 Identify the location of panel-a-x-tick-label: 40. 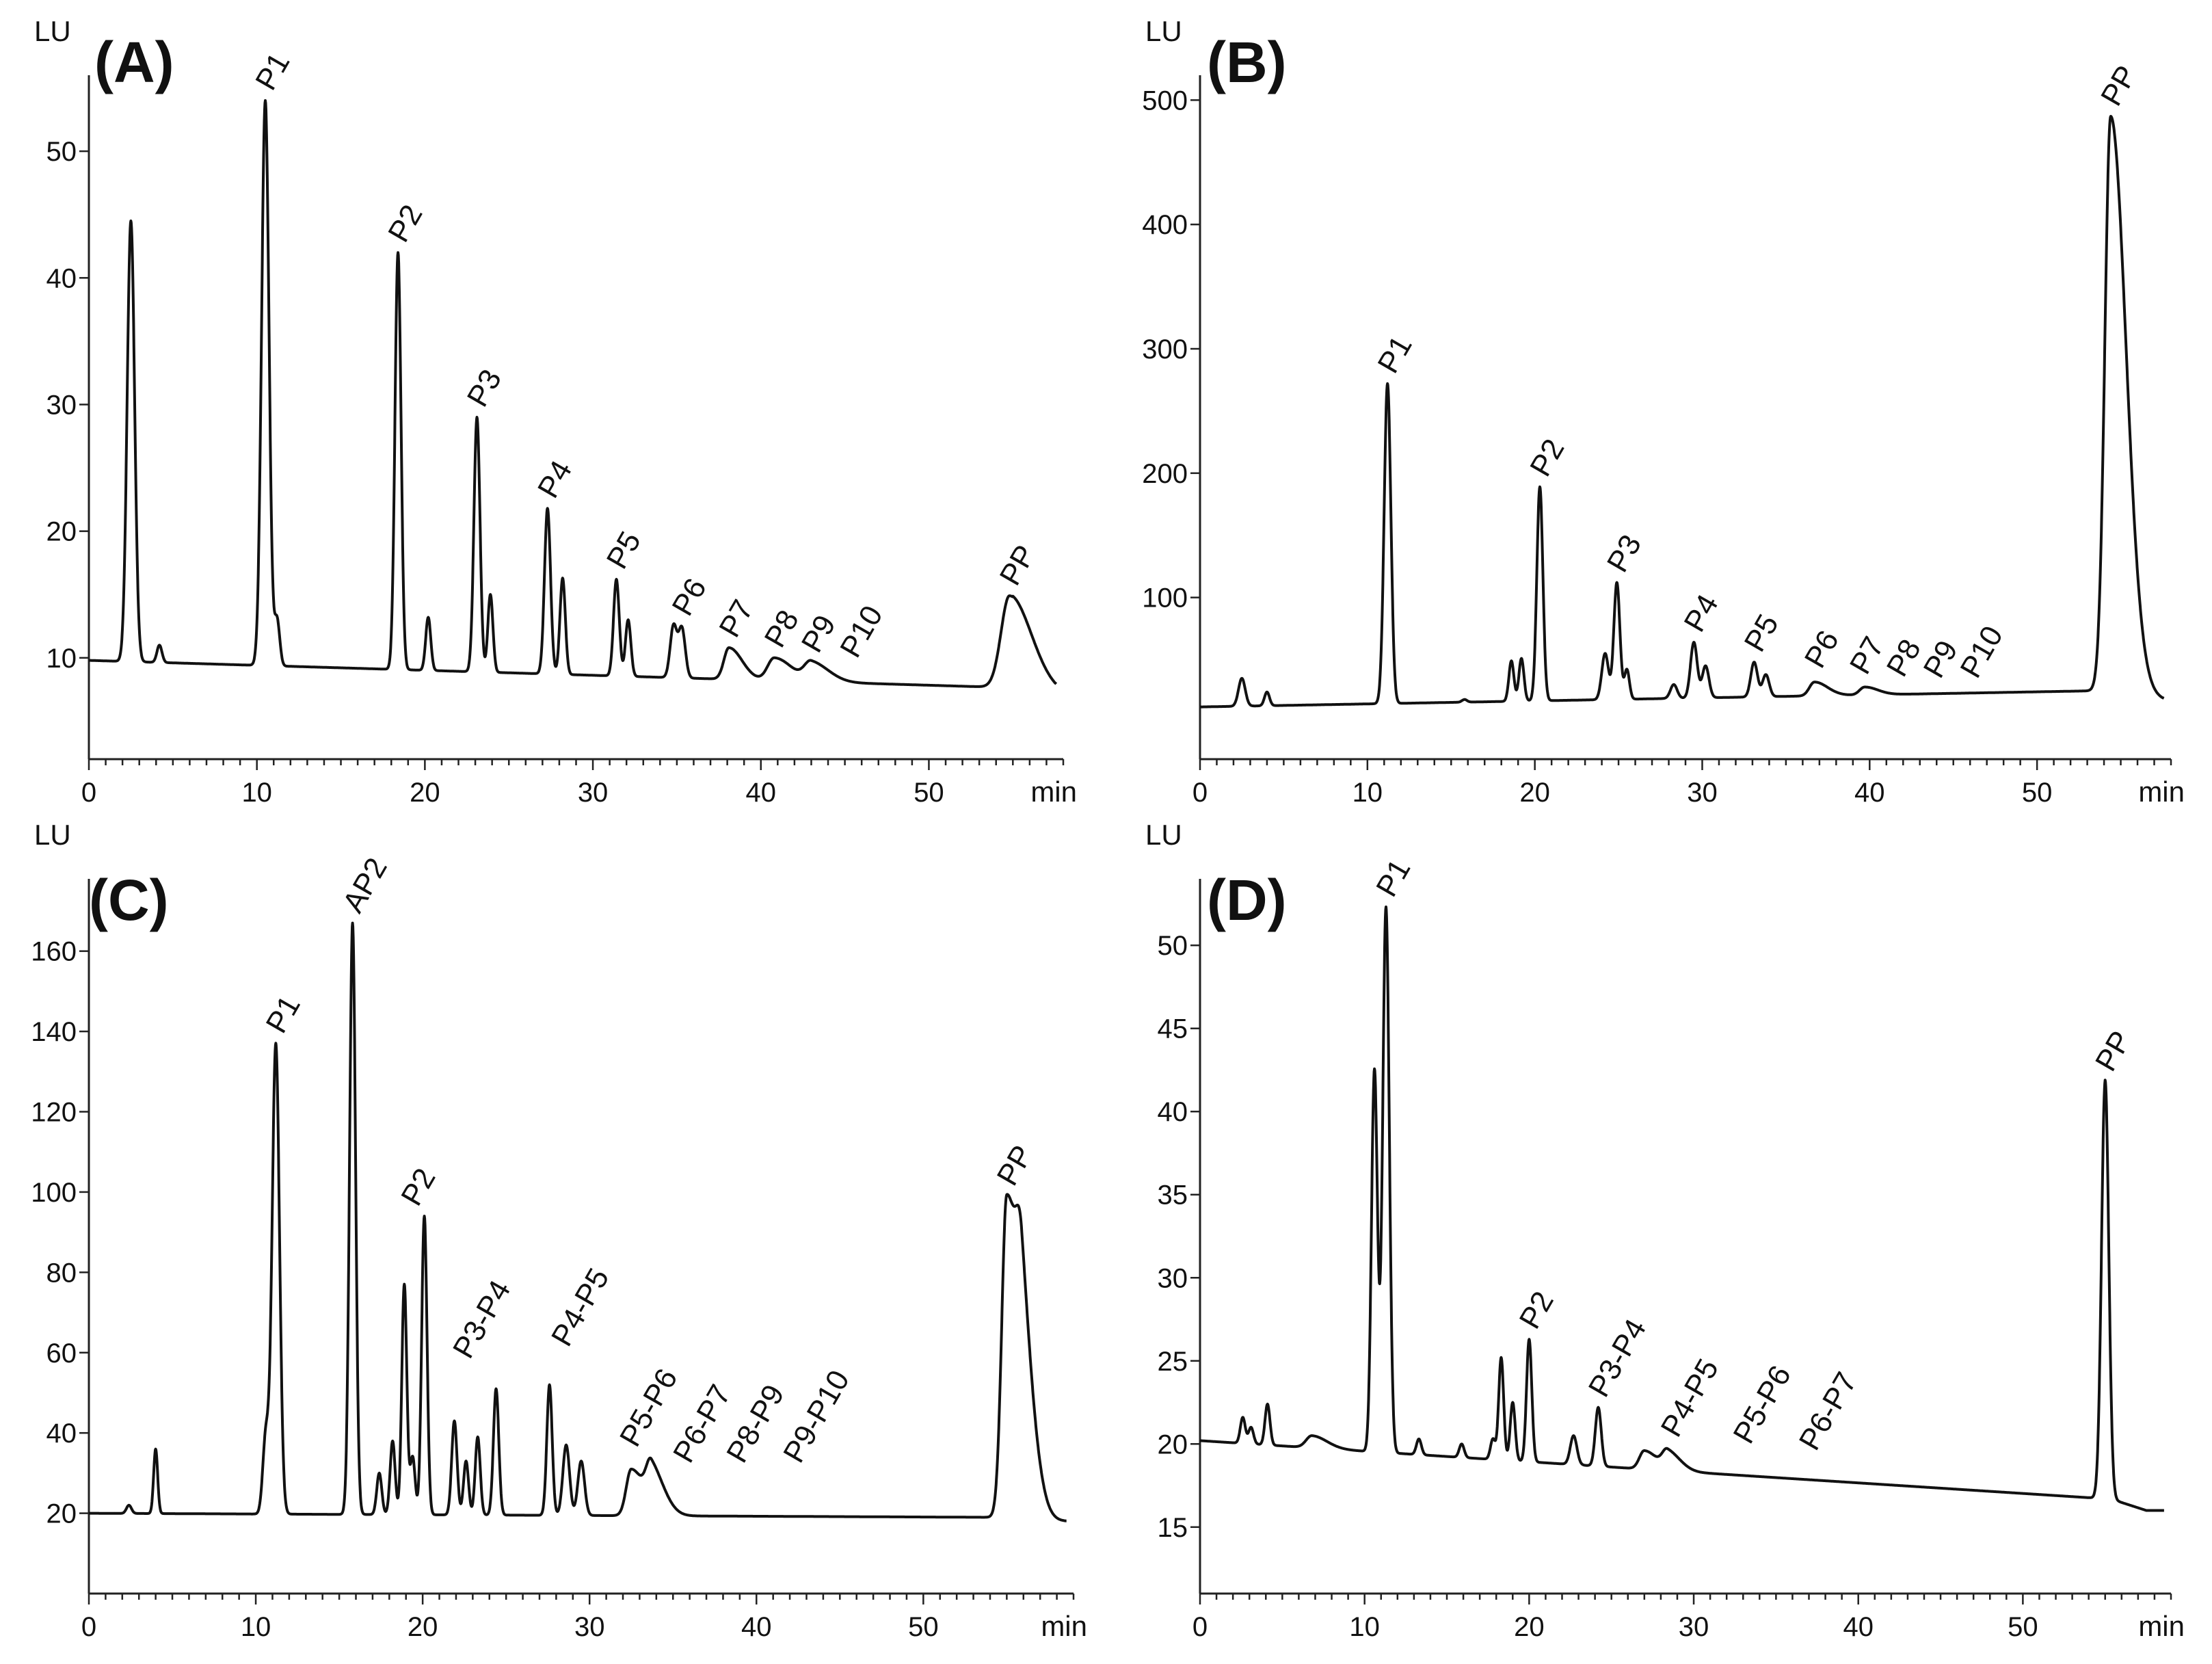
(762, 793).